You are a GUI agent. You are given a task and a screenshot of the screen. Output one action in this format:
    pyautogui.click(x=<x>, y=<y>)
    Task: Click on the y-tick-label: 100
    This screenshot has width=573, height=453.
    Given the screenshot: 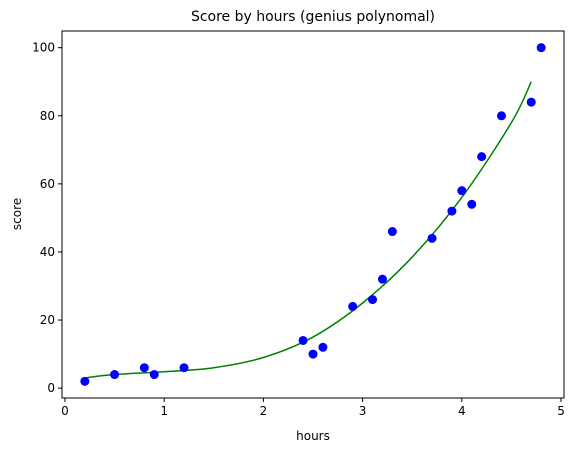 What is the action you would take?
    pyautogui.click(x=43, y=48)
    